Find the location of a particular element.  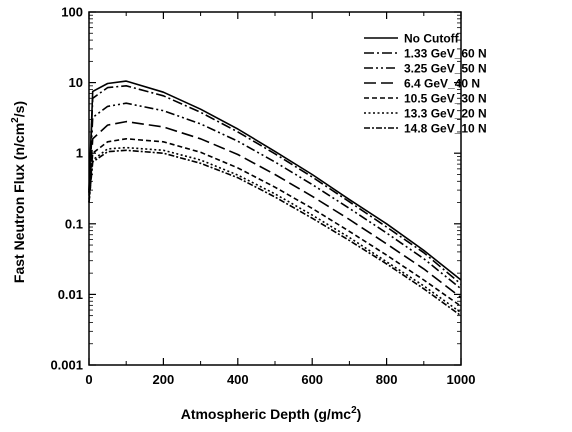

x-tick-label: 1000 is located at coordinates (461, 379).